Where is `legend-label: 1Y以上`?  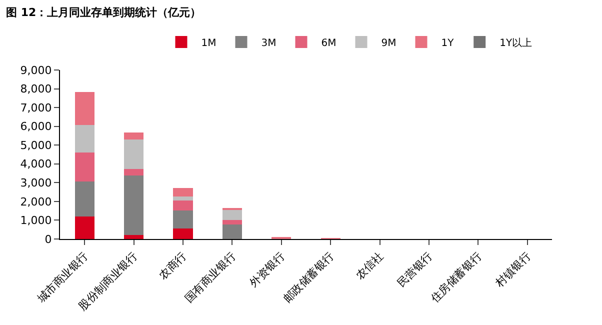
legend-label: 1Y以上 is located at coordinates (516, 42).